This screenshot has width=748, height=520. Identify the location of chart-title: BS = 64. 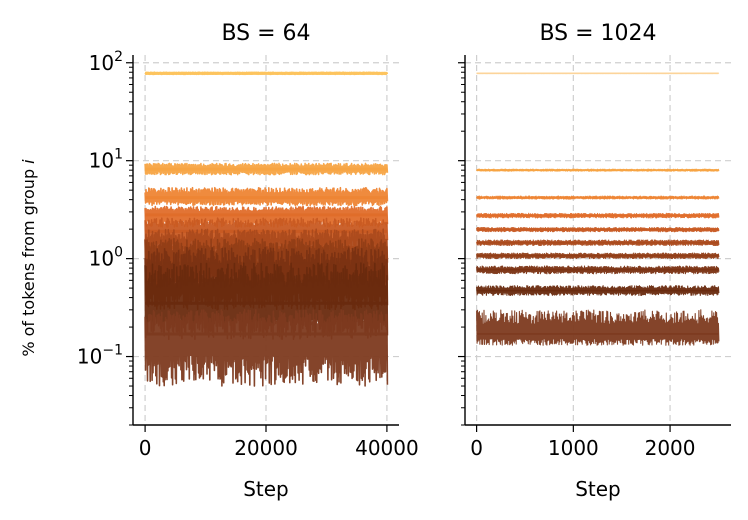
(265, 33).